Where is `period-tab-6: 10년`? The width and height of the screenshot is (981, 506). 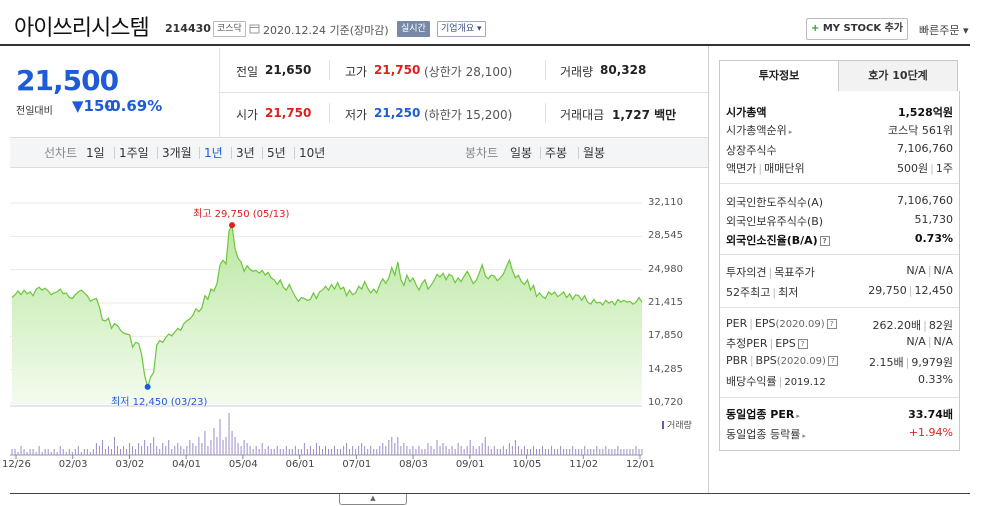 period-tab-6: 10년 is located at coordinates (312, 153).